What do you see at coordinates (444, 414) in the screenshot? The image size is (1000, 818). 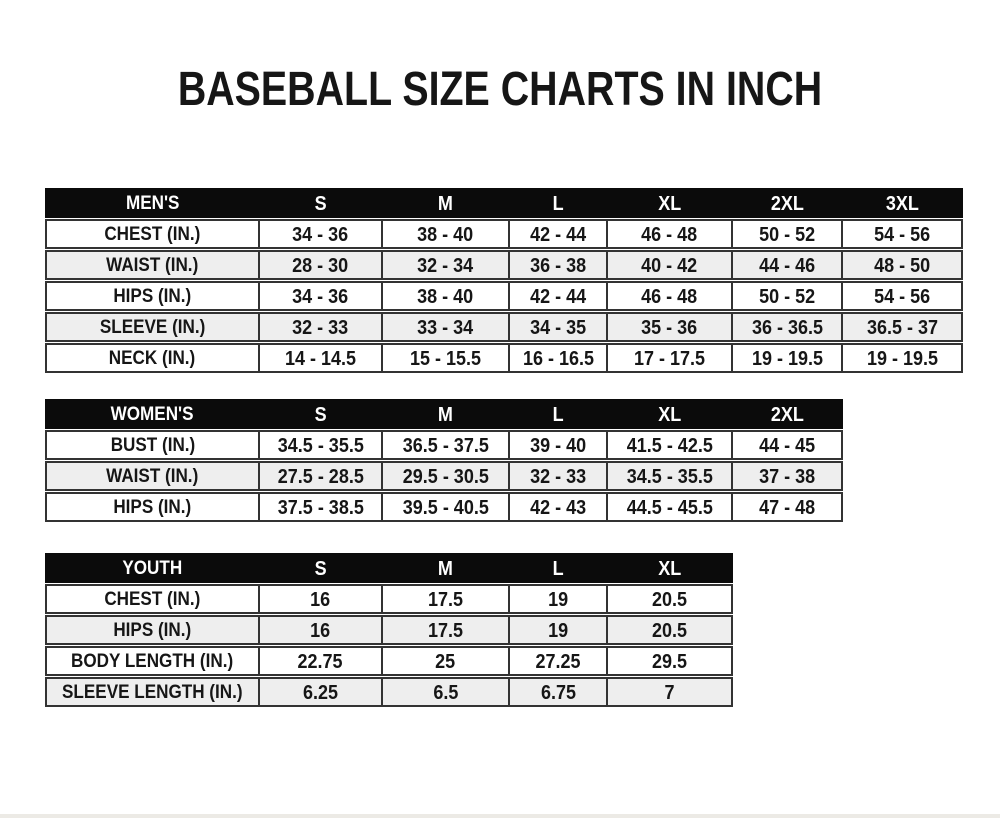 I see `womens-header-row: WOMEN'S S M L XL 2XL` at bounding box center [444, 414].